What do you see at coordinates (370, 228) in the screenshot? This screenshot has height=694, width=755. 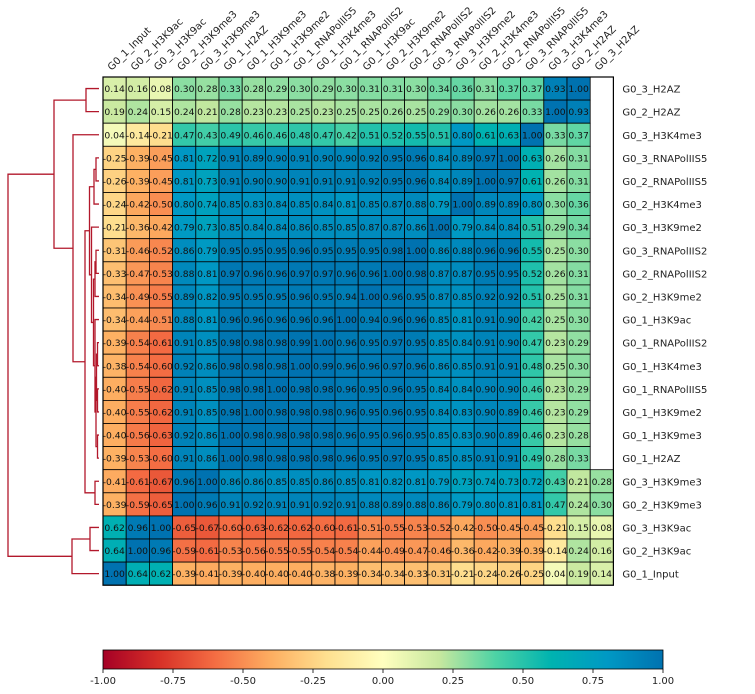 I see `cell-value-label: 0.87` at bounding box center [370, 228].